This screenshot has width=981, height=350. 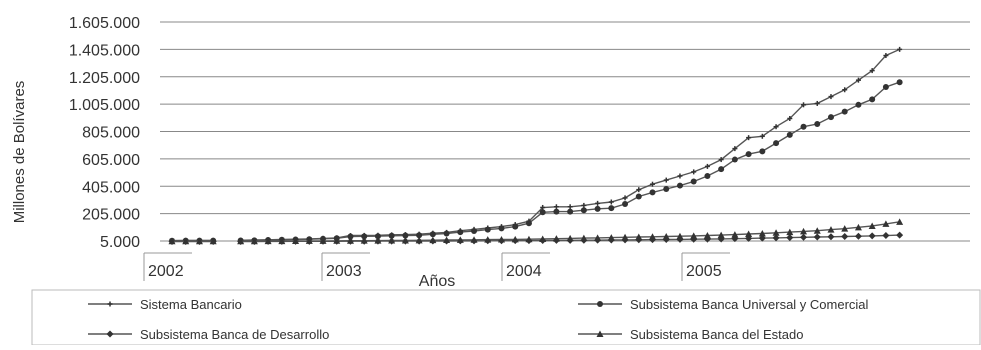 I want to click on y-tick-label: 205.000, so click(x=111, y=215).